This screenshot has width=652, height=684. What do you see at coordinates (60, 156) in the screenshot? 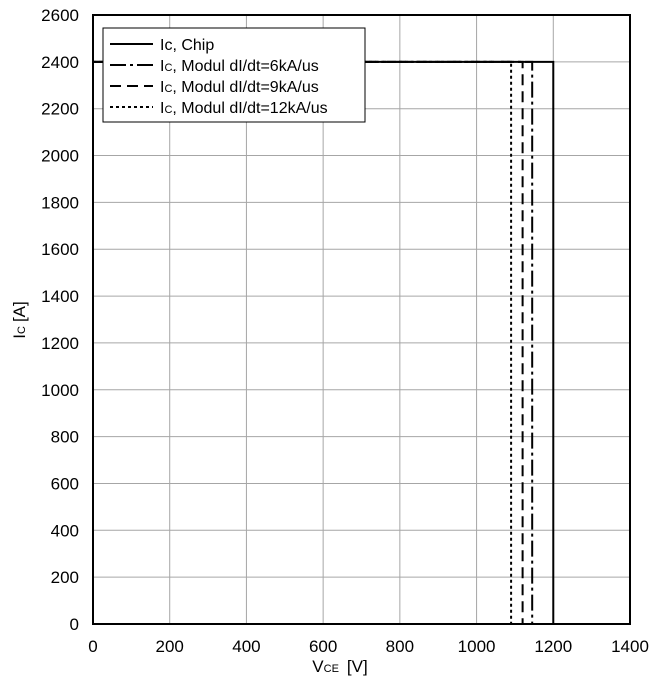
I see `y-tick-label-10: 2000` at bounding box center [60, 156].